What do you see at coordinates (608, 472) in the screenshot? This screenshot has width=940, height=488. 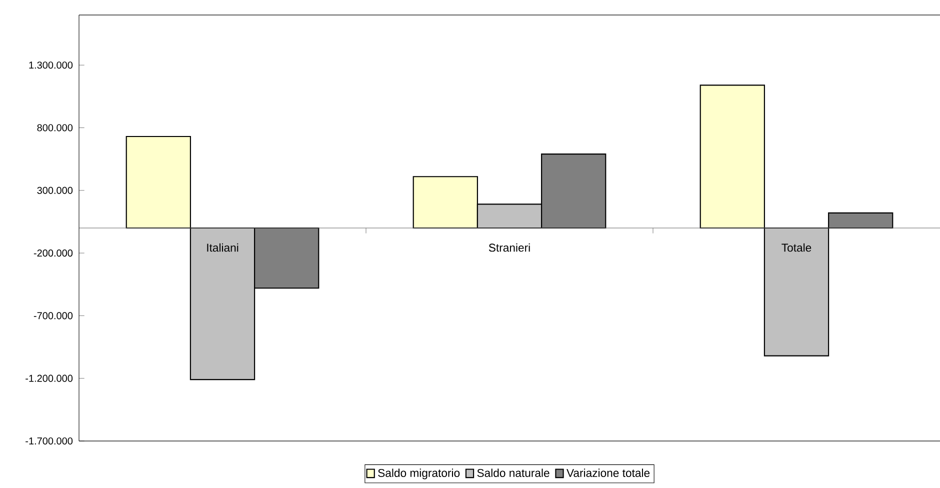 I see `legend-label: Variazione totale` at bounding box center [608, 472].